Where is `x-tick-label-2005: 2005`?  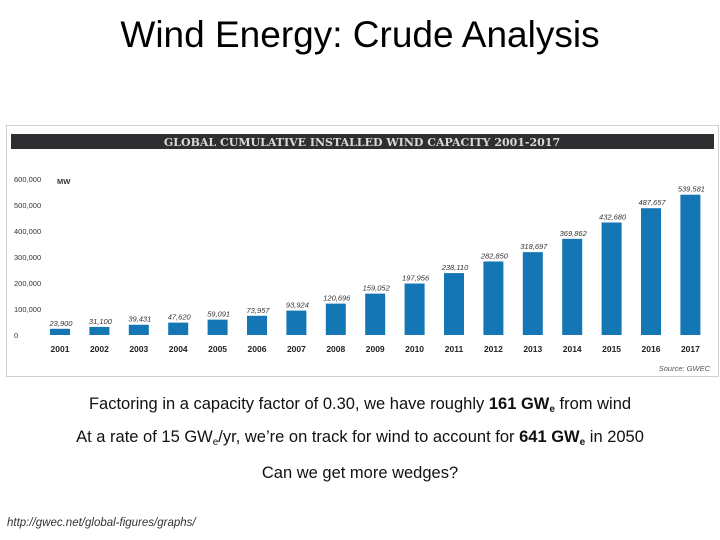
x-tick-label-2005: 2005 is located at coordinates (217, 349).